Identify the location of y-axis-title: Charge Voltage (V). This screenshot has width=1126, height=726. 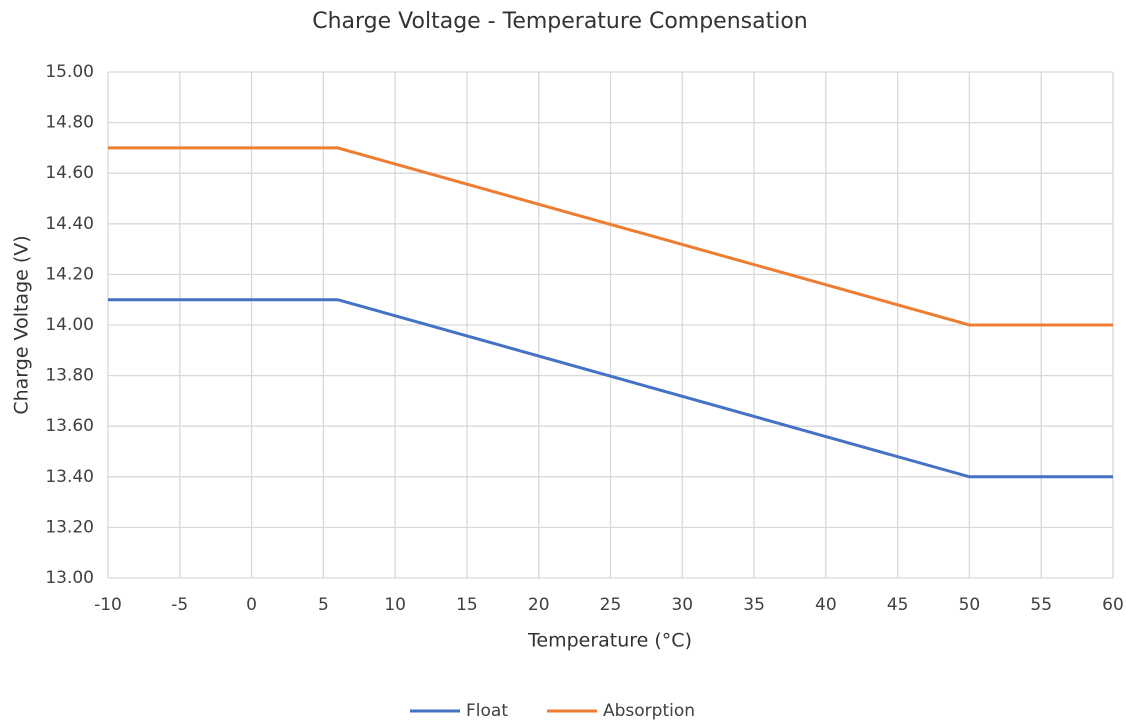
(22, 324).